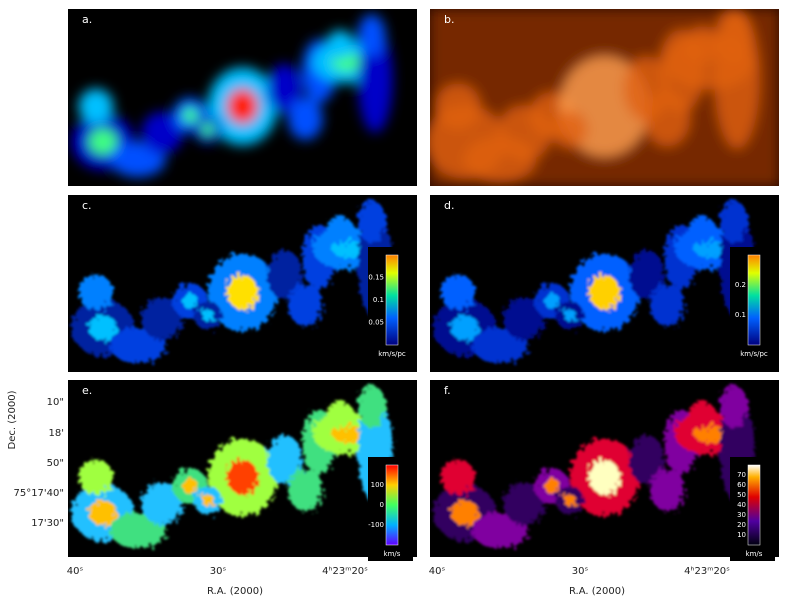  What do you see at coordinates (87, 19) in the screenshot?
I see `panel-label: a.` at bounding box center [87, 19].